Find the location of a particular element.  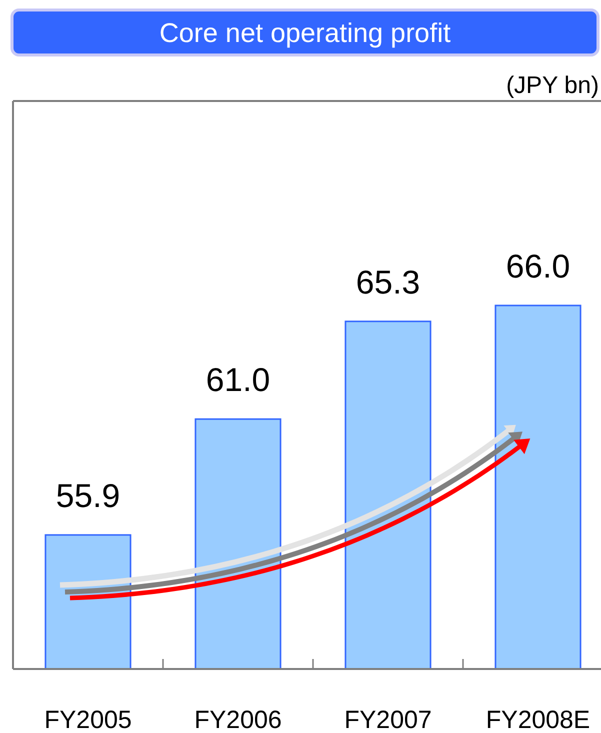

data-label: 66.0 is located at coordinates (538, 265).